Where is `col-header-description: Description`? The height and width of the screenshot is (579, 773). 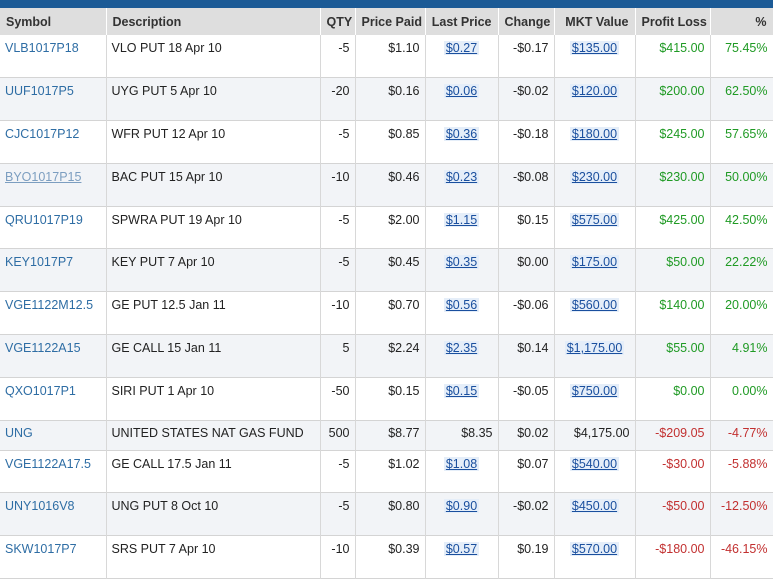
col-header-description: Description is located at coordinates (213, 21).